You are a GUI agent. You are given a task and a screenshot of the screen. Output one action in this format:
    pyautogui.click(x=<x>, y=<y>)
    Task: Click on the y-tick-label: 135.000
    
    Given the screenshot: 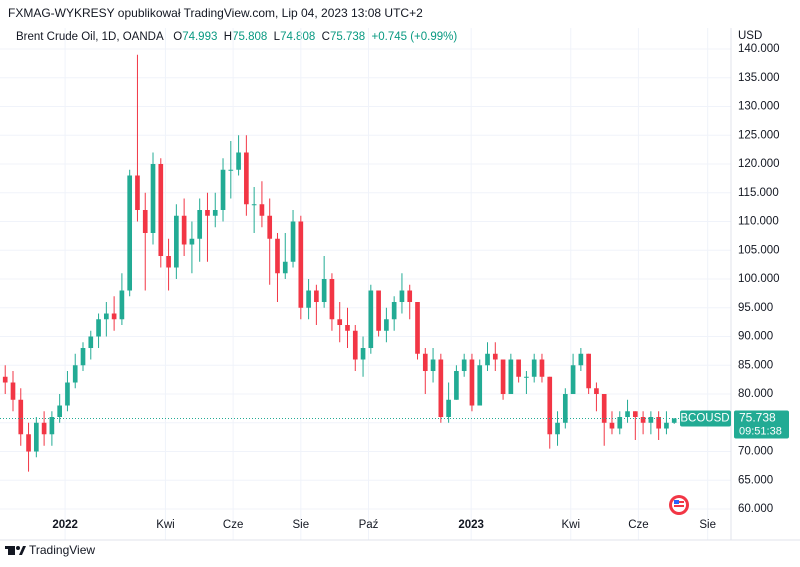 What is the action you would take?
    pyautogui.click(x=759, y=78)
    